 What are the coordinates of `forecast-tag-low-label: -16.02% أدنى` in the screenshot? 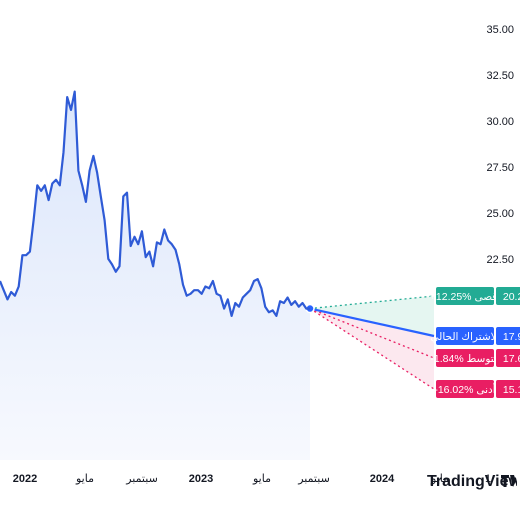 It's located at (464, 389).